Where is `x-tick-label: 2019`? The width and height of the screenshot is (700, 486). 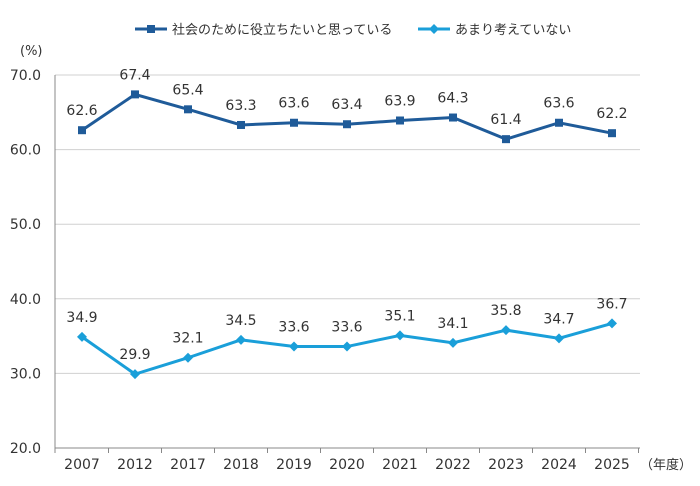 x-tick-label: 2019 is located at coordinates (294, 465).